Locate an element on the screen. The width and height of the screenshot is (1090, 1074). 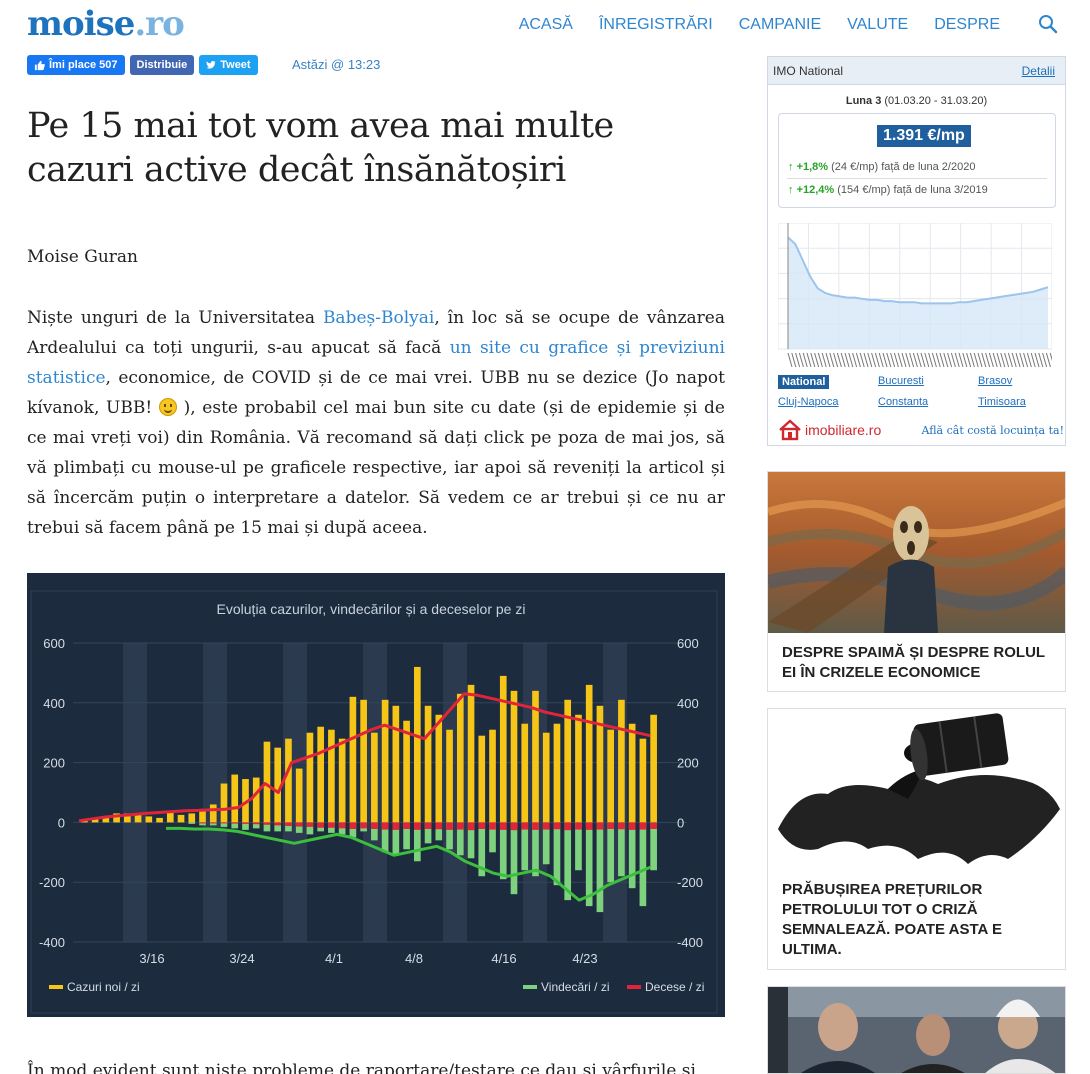
imobiliare-tagline: Află cât costă locuința ta! is located at coordinates (992, 430).